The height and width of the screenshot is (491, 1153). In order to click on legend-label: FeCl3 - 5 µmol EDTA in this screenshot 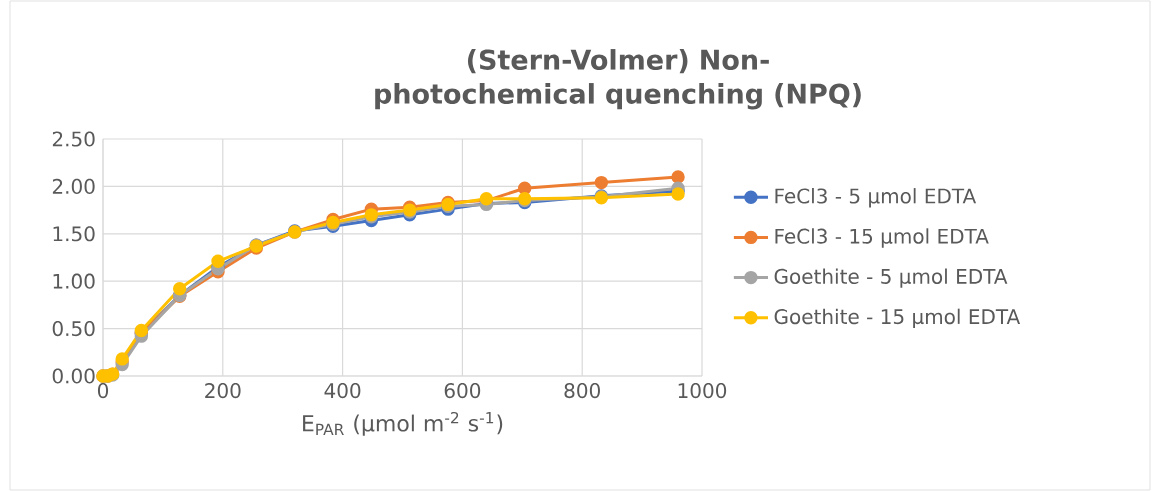, I will do `click(876, 198)`.